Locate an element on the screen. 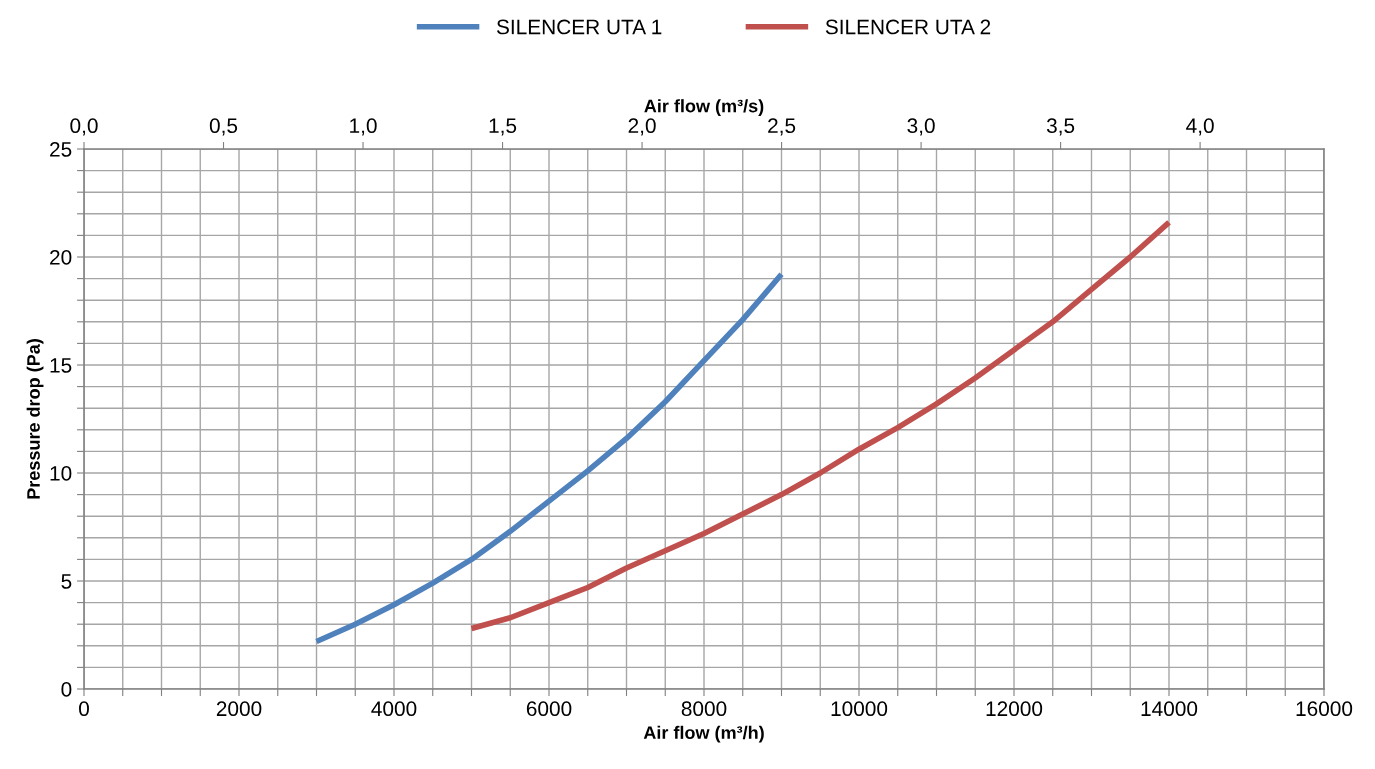 This screenshot has height=769, width=1375. x-tick-label: 6000 is located at coordinates (549, 709).